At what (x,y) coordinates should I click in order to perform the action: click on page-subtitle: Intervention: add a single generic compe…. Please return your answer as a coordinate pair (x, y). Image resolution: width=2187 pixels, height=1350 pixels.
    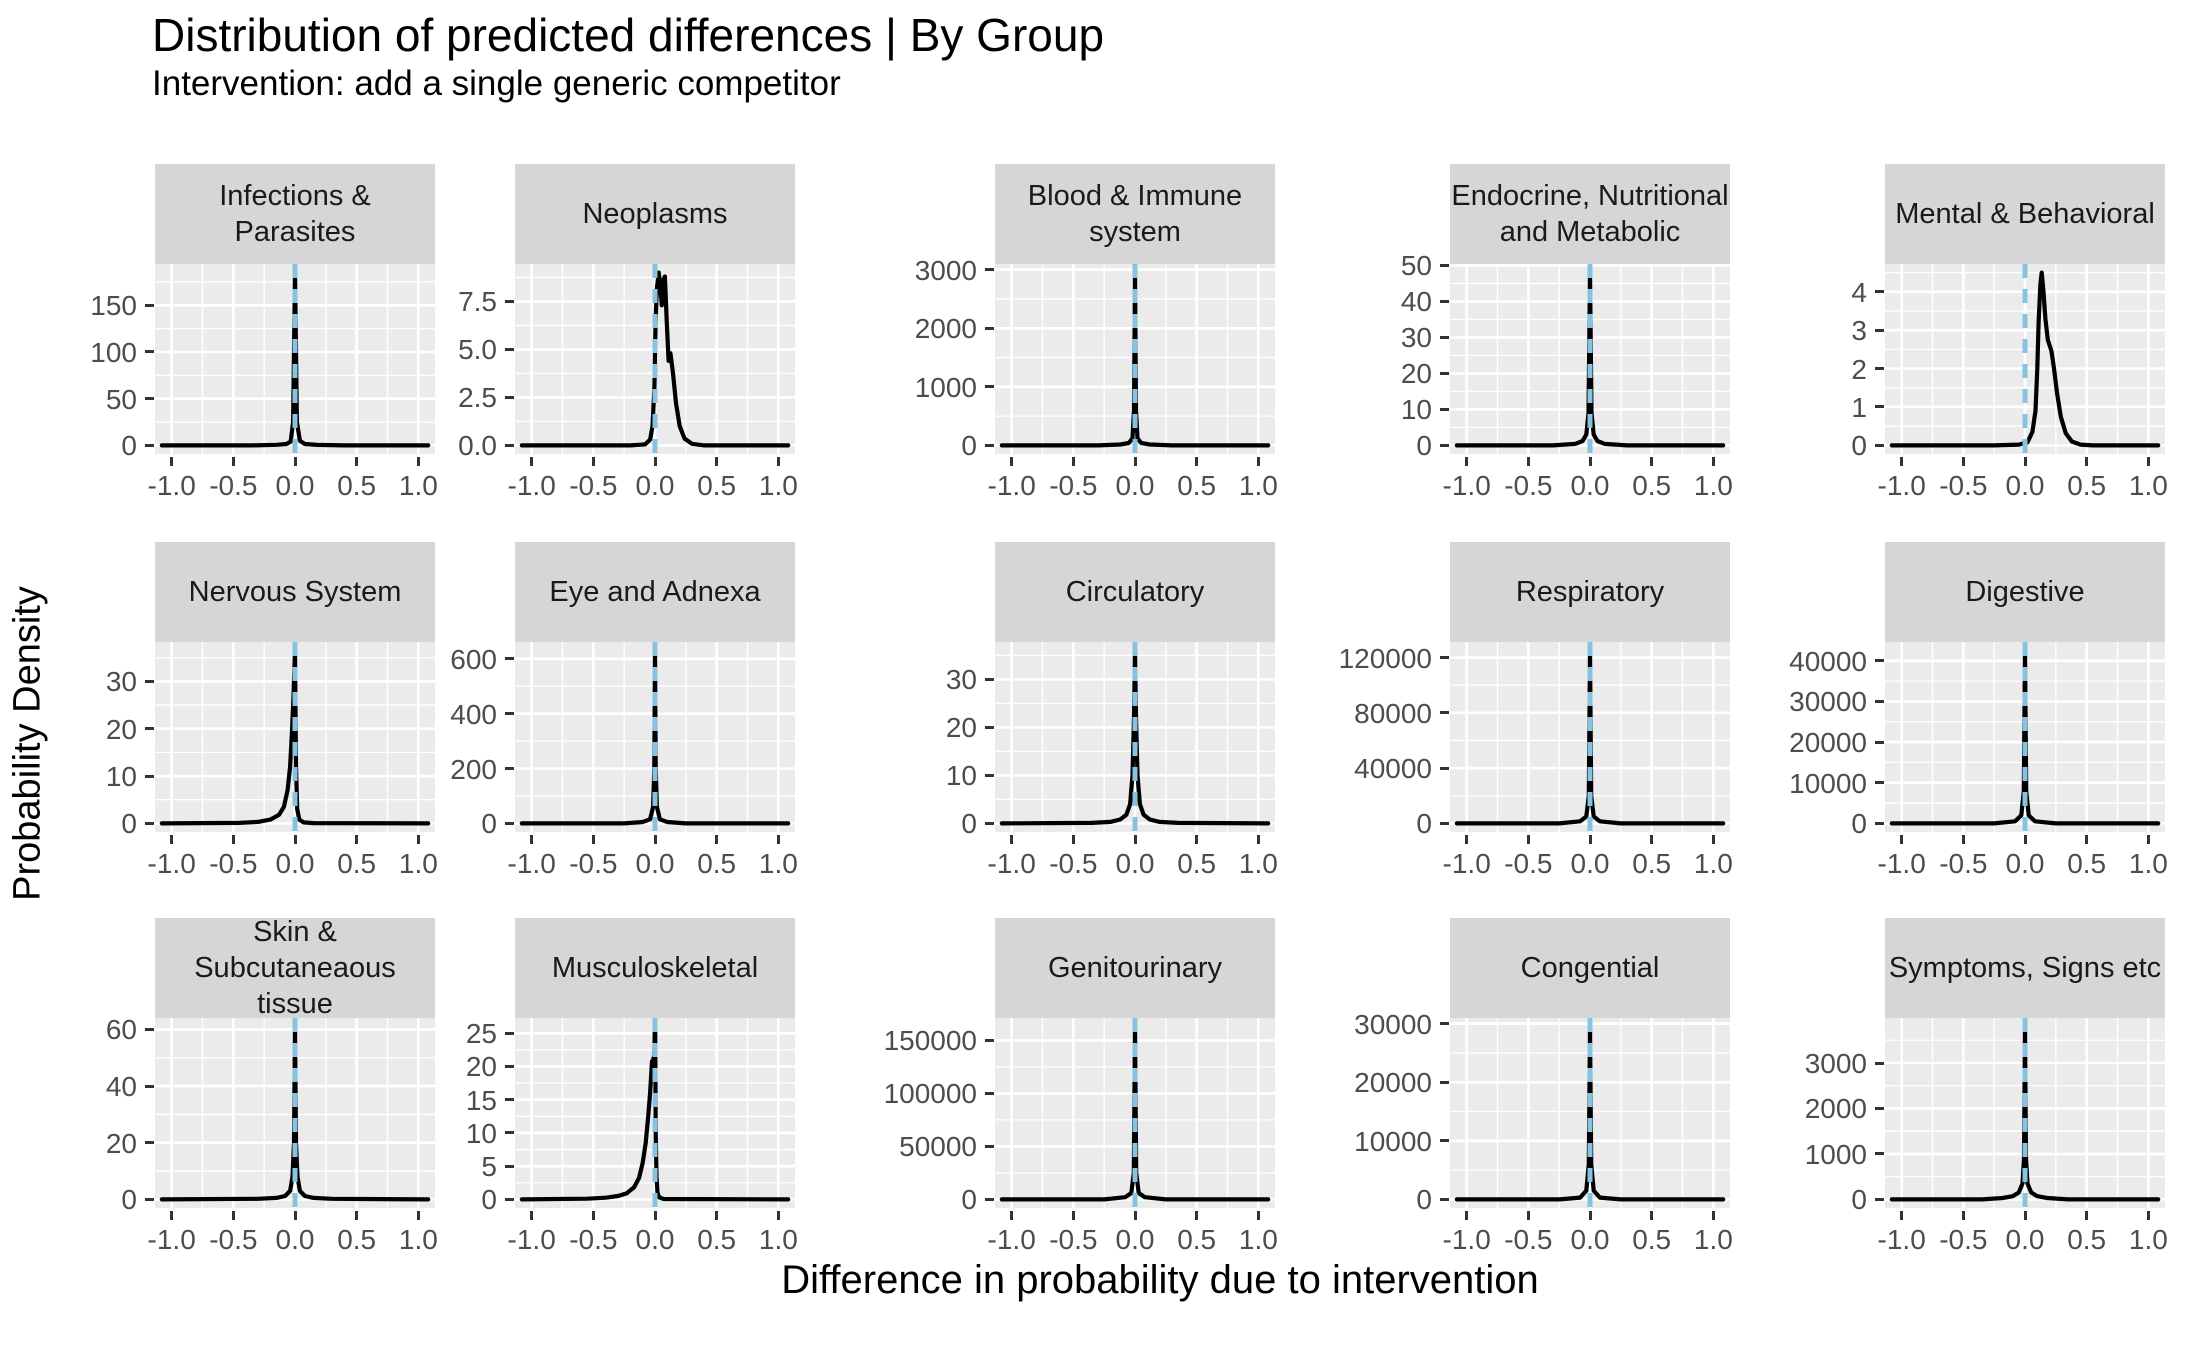
    Looking at the image, I should click on (496, 83).